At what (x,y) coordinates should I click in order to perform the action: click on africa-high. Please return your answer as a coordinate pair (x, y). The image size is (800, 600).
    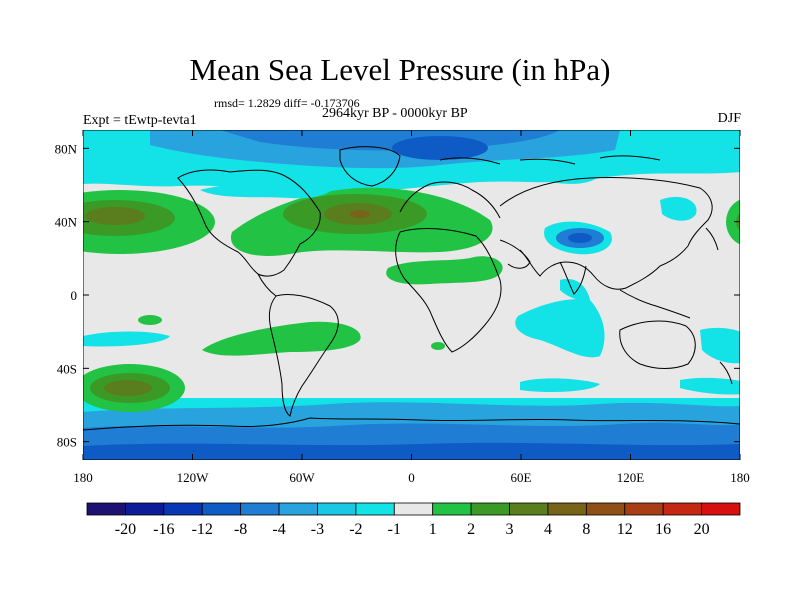
    Looking at the image, I should click on (444, 270).